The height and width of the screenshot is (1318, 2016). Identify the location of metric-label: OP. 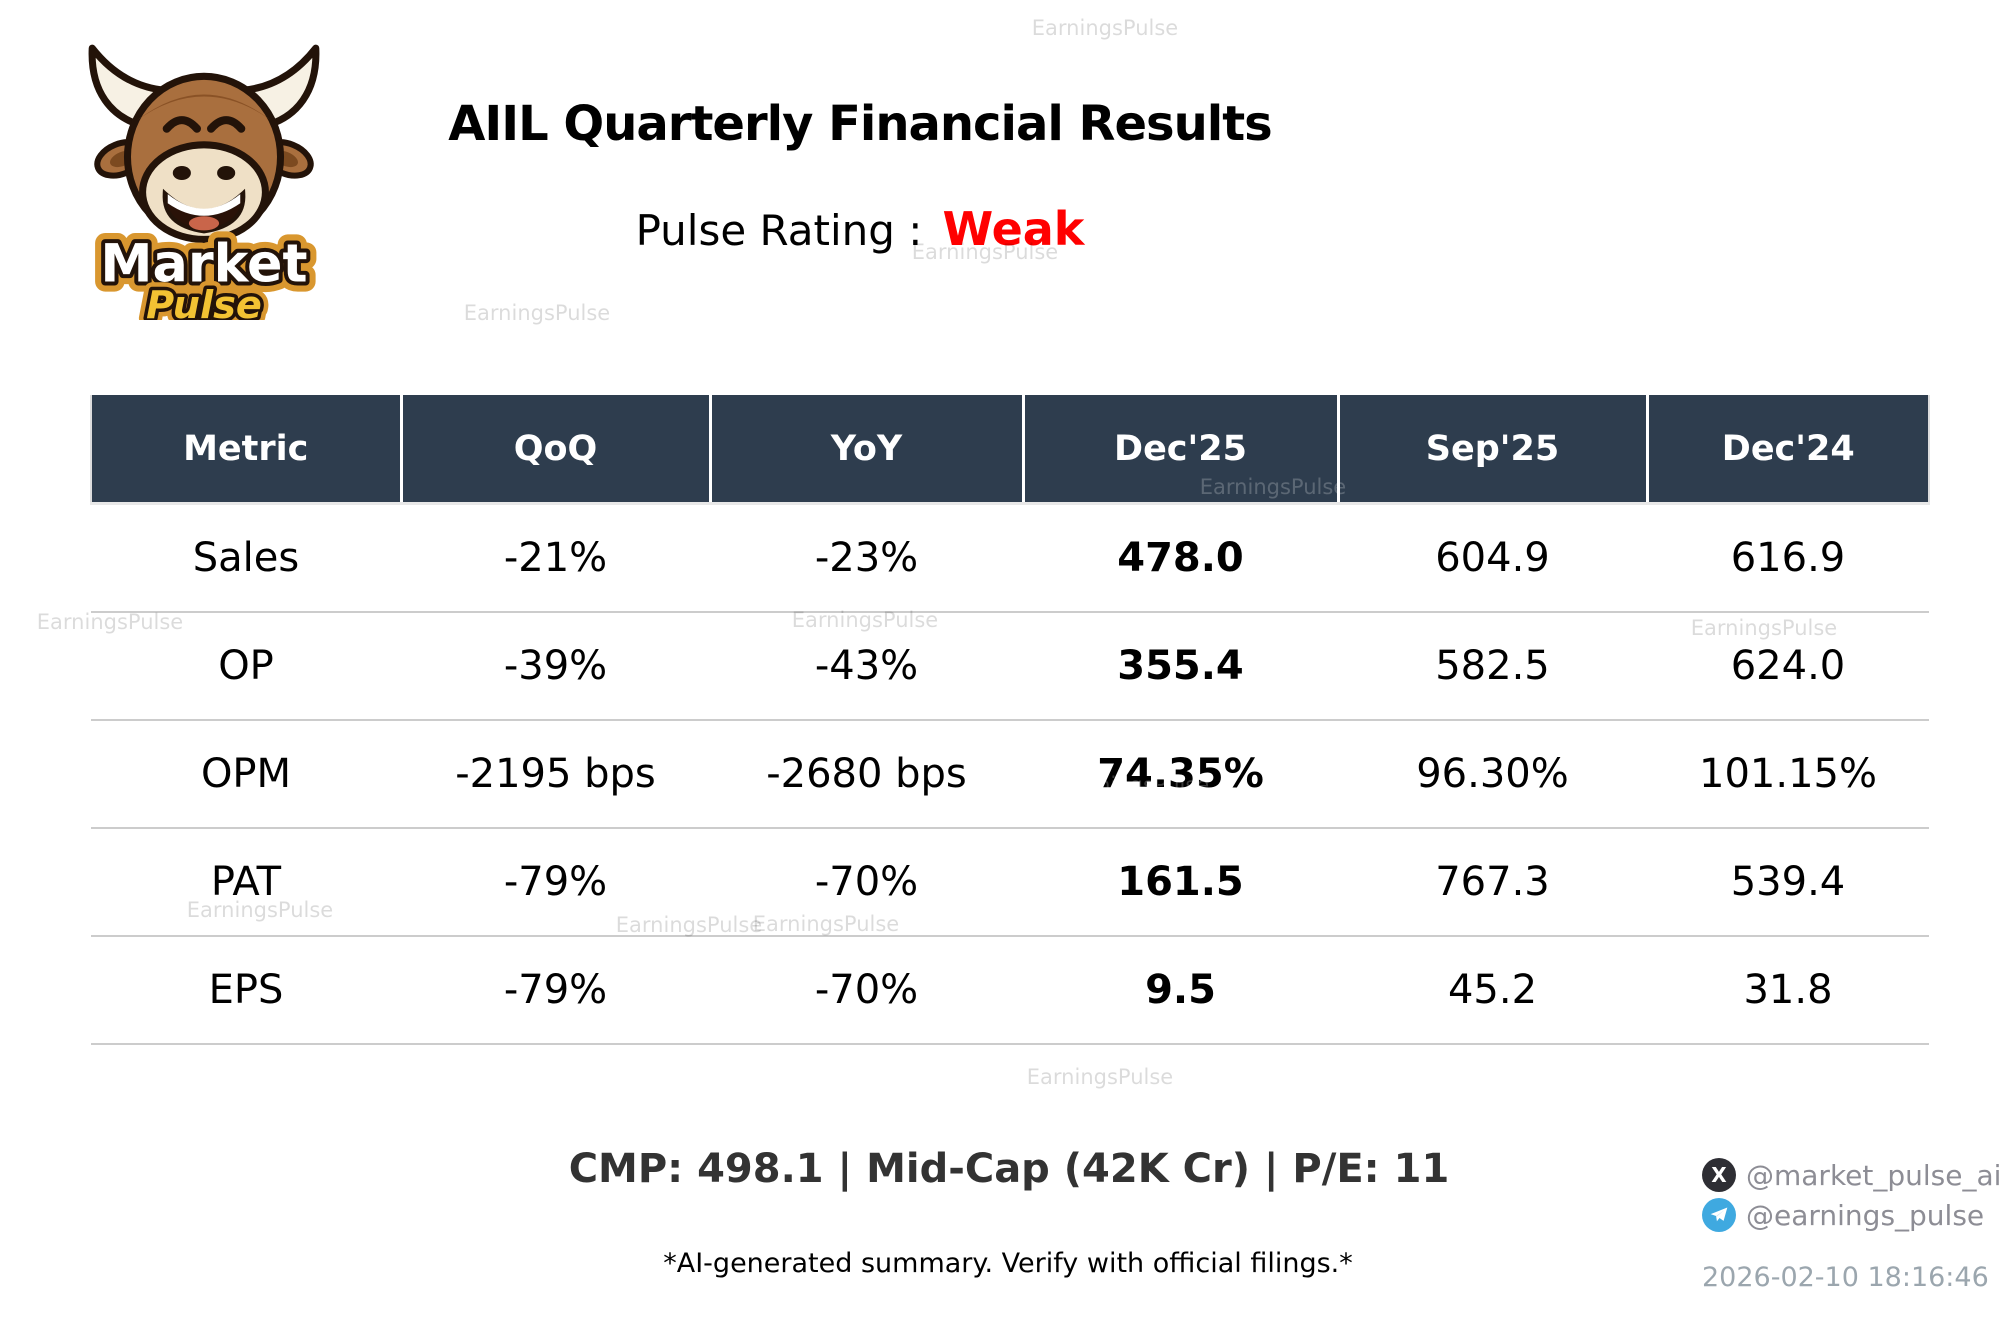
(246, 666).